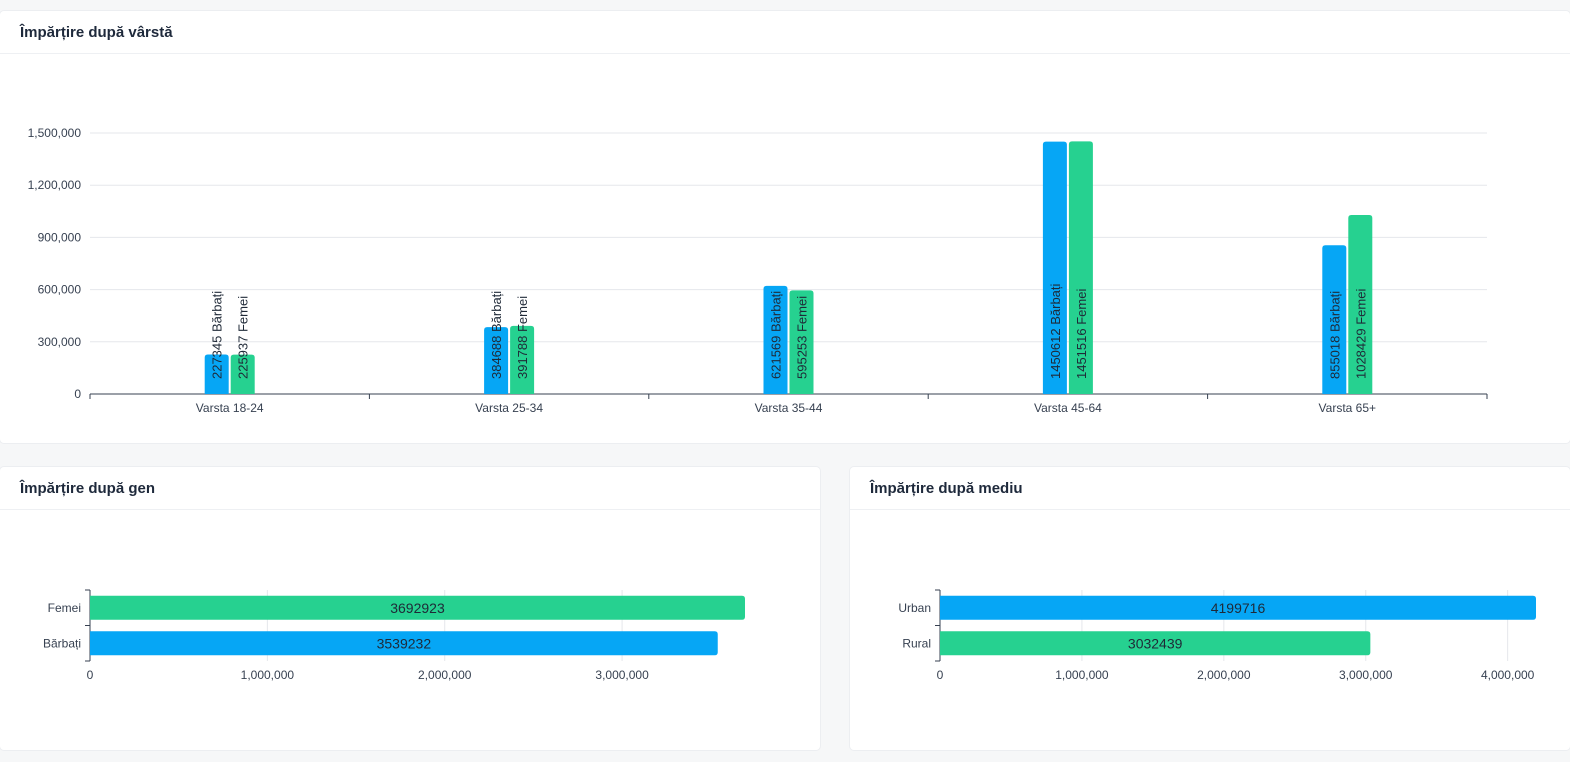 Image resolution: width=1570 pixels, height=762 pixels. What do you see at coordinates (1334, 335) in the screenshot?
I see `bar-value-label: 855018 Bărbați` at bounding box center [1334, 335].